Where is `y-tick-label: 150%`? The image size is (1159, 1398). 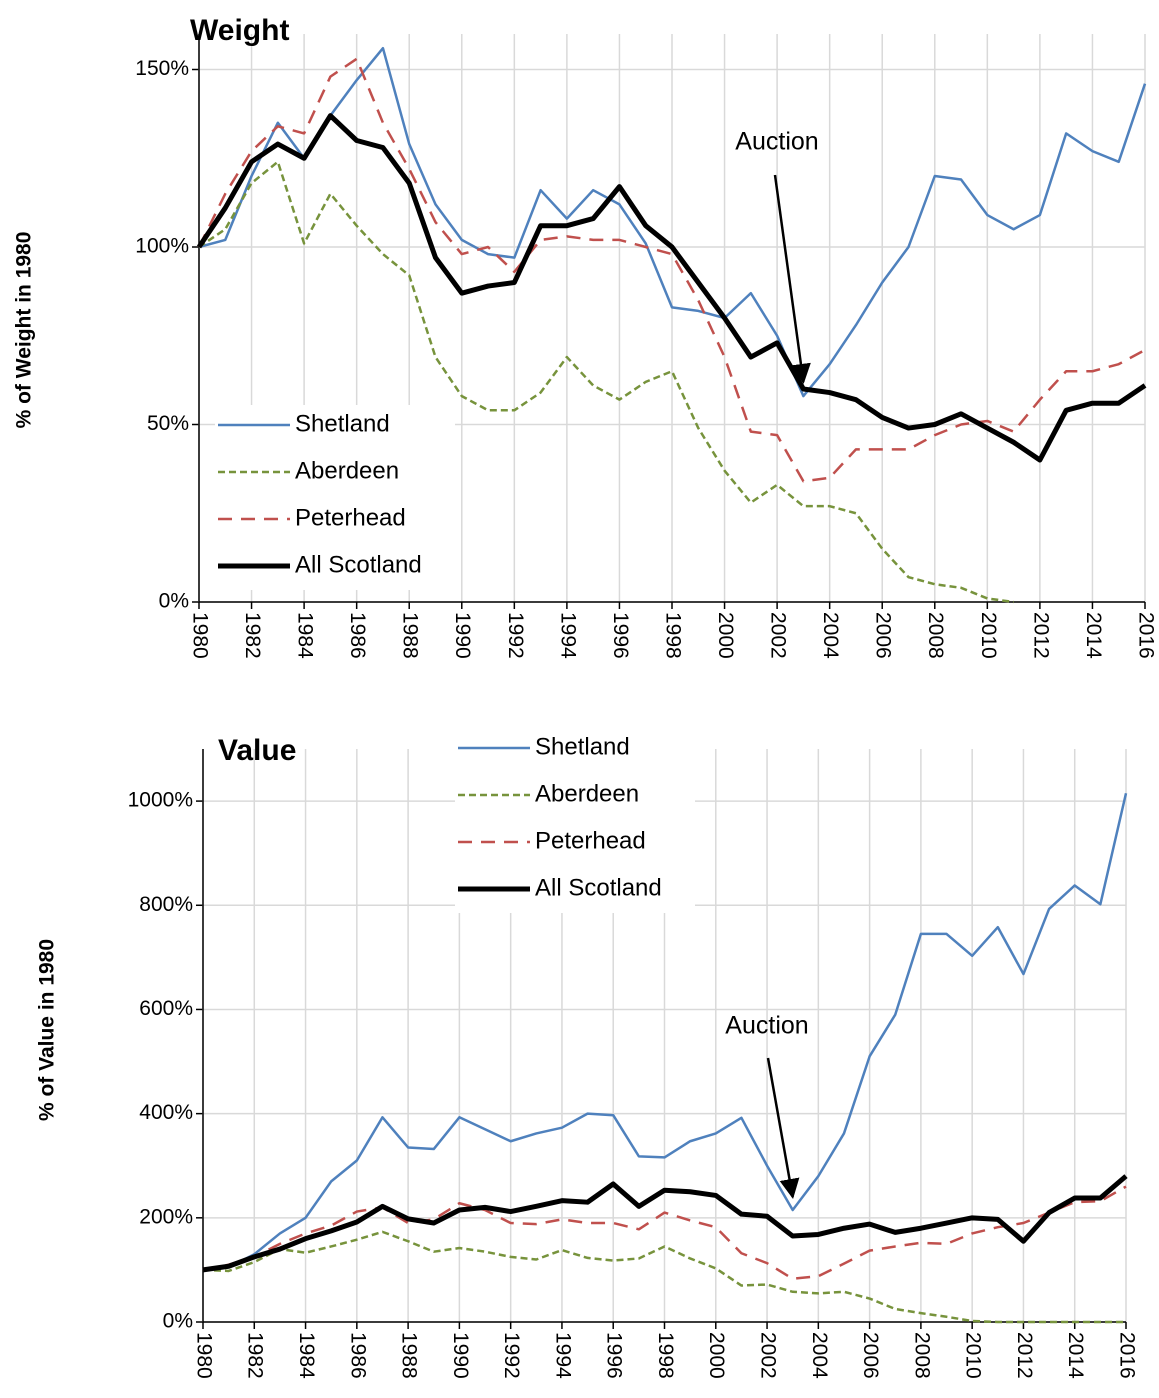
y-tick-label: 150% is located at coordinates (162, 68).